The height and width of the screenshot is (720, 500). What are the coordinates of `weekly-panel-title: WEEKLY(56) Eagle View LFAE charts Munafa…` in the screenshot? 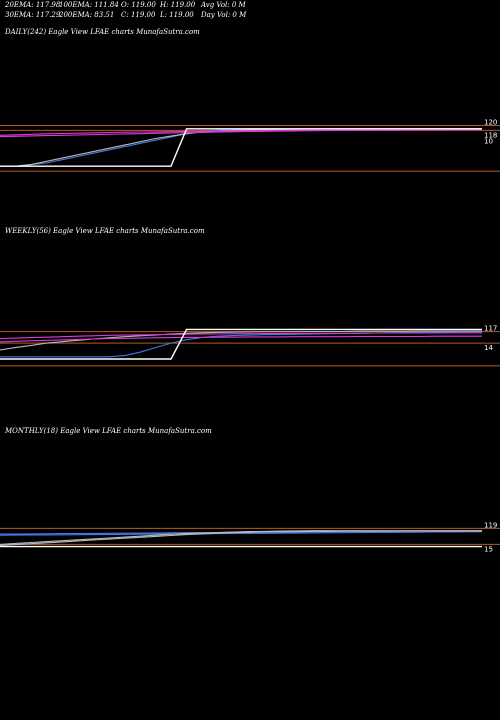 It's located at (105, 231).